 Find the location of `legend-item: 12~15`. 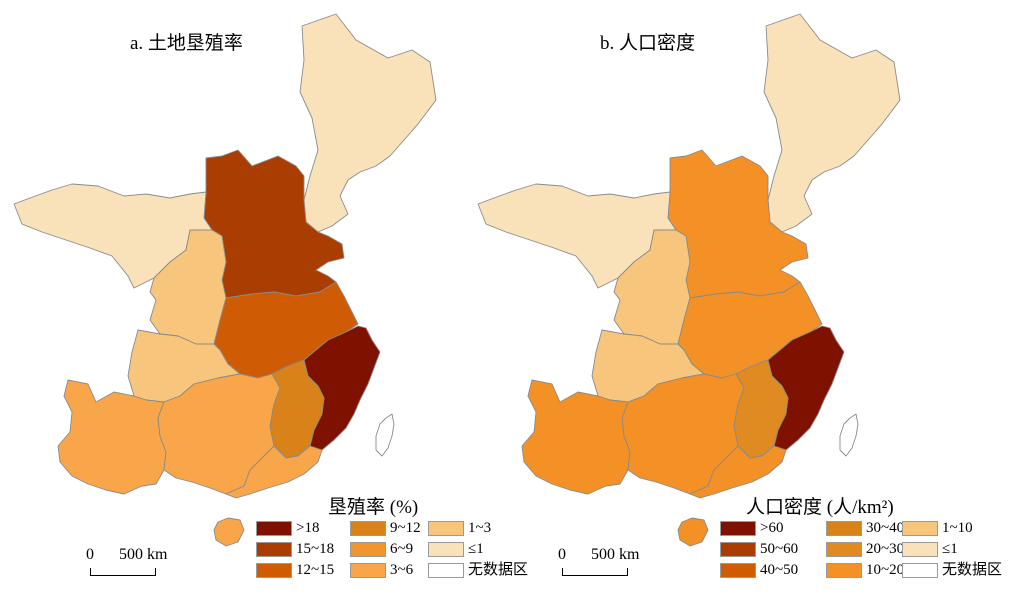

legend-item: 12~15 is located at coordinates (295, 570).